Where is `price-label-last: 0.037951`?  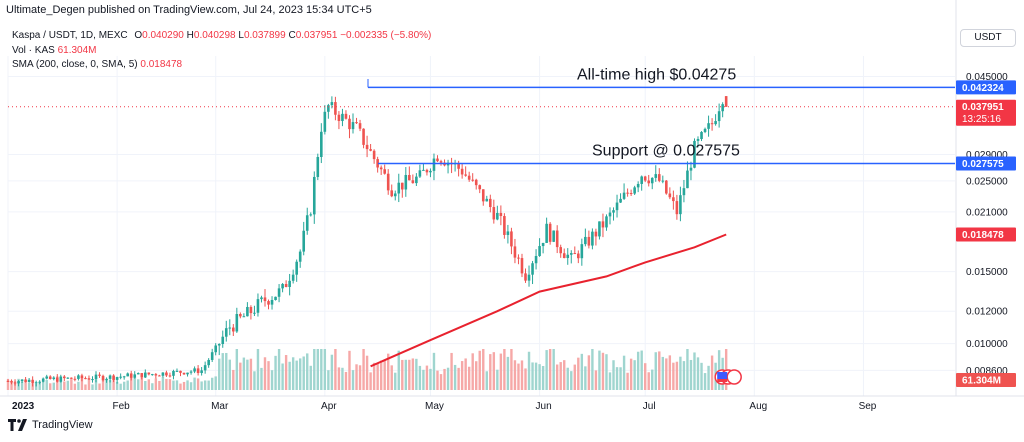 price-label-last: 0.037951 is located at coordinates (983, 107).